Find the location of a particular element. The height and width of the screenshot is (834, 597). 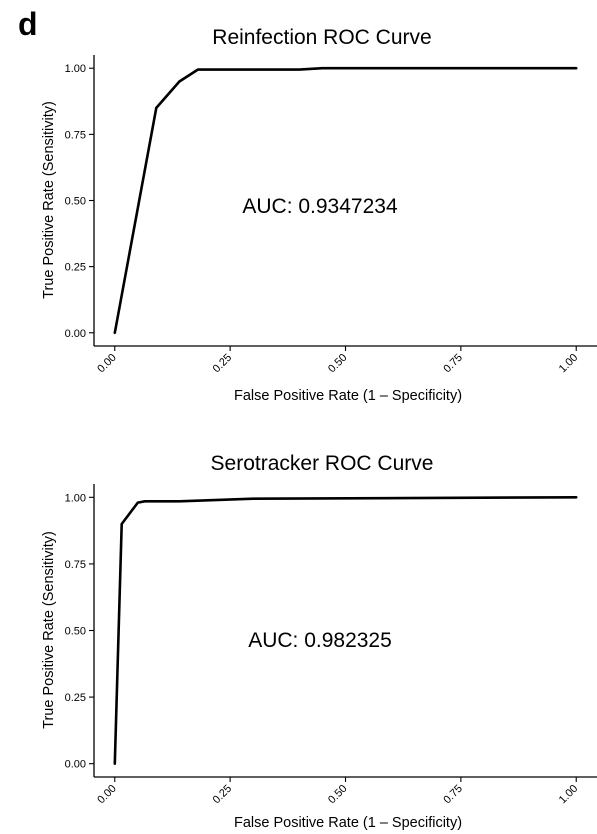

auc-annotation: AUC: 0.982325 is located at coordinates (320, 640).